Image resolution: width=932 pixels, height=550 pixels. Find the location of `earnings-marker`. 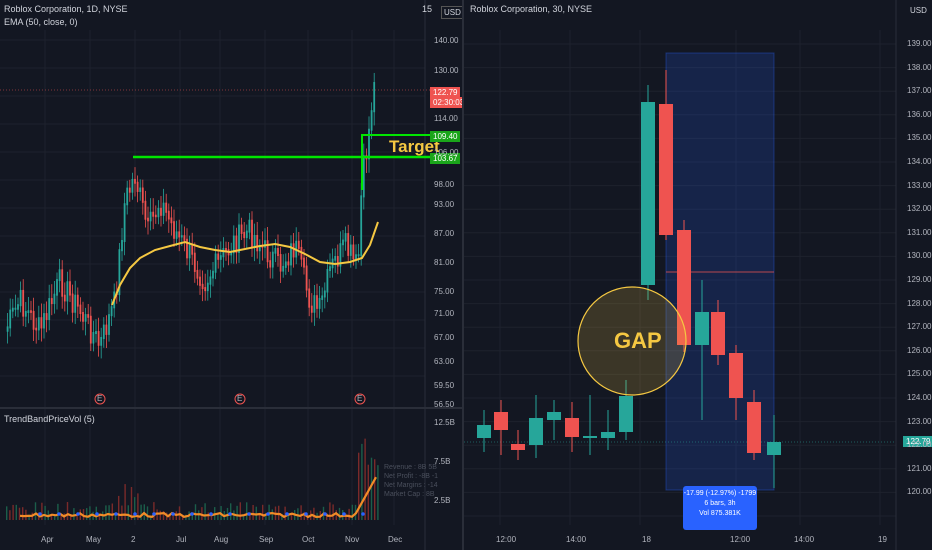

earnings-marker is located at coordinates (240, 399).